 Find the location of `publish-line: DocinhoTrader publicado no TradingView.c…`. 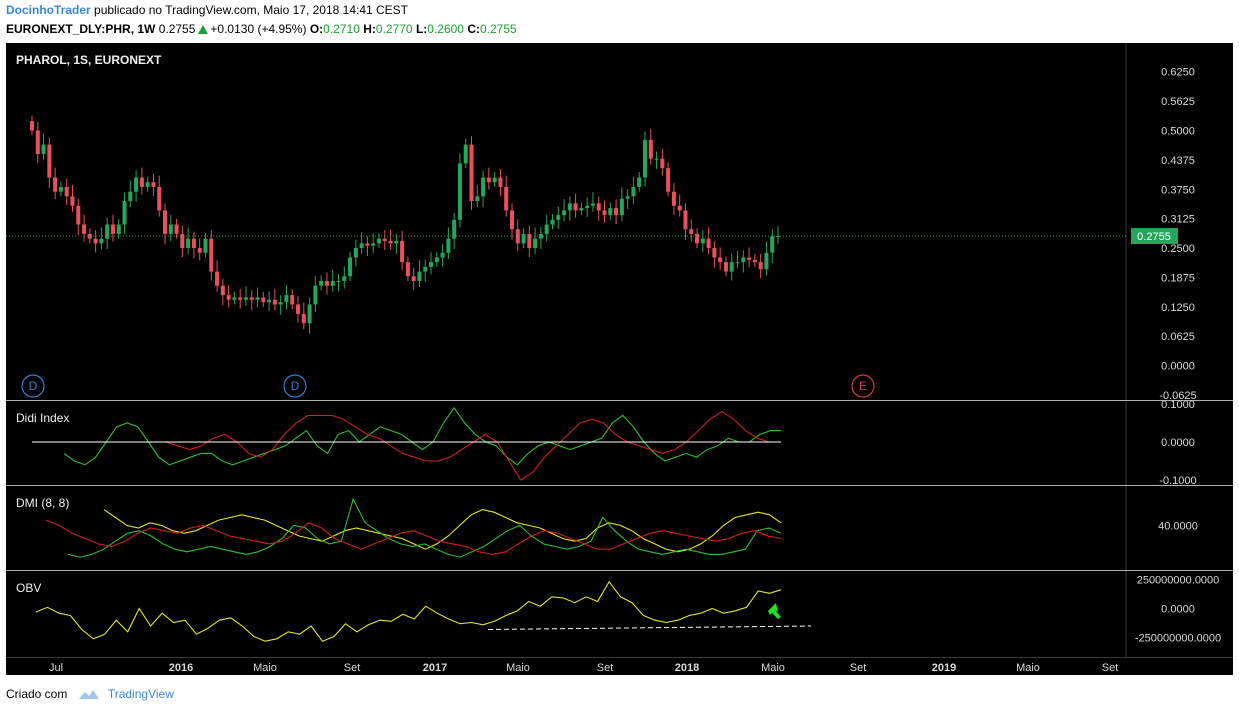

publish-line: DocinhoTrader publicado no TradingView.c… is located at coordinates (207, 10).